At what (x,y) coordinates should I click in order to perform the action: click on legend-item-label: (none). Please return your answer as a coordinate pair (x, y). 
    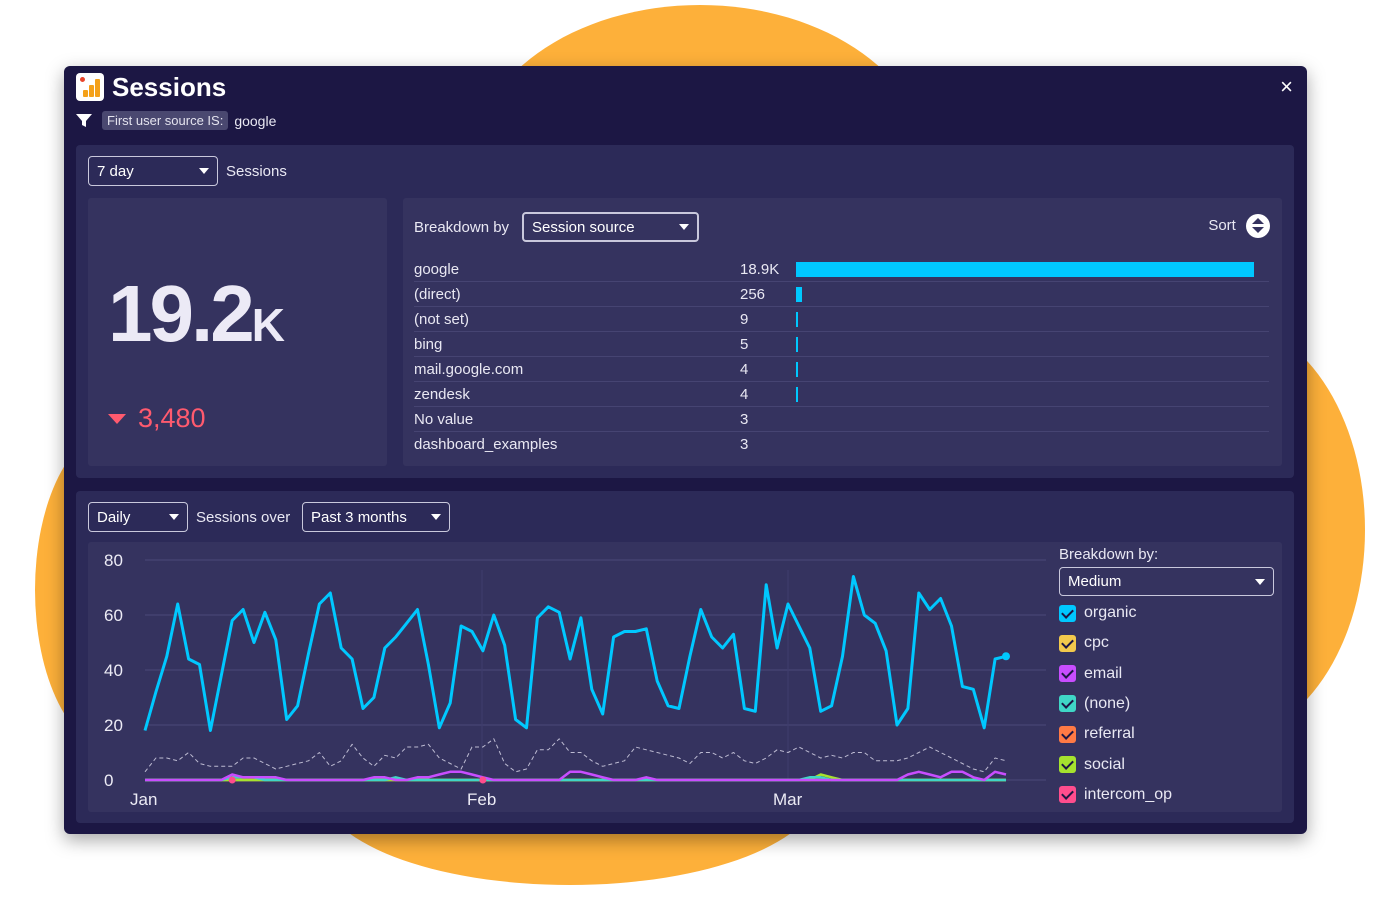
    Looking at the image, I should click on (1107, 703).